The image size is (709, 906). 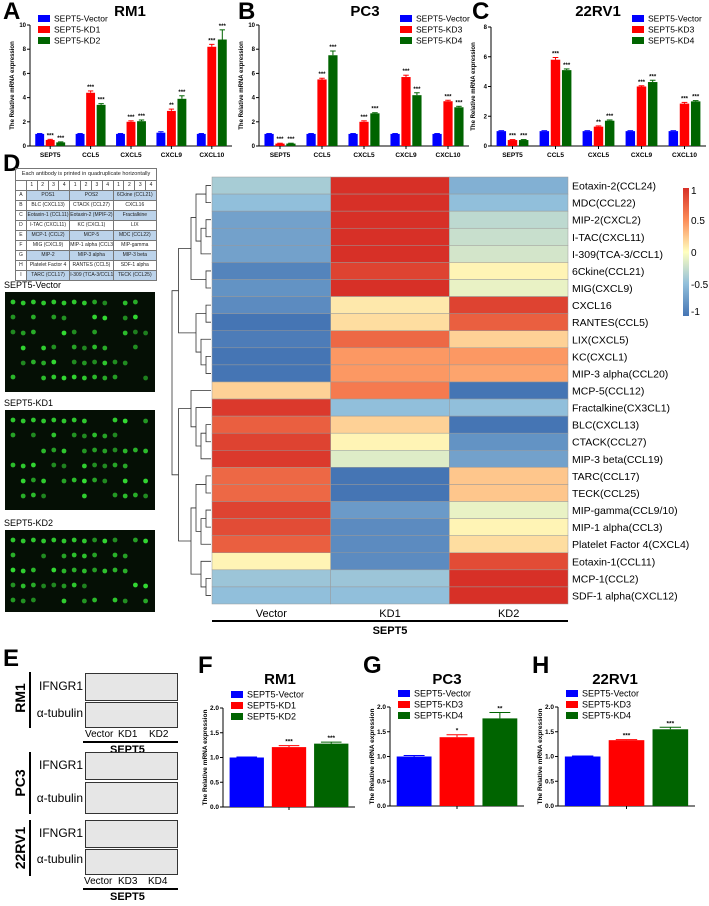 What do you see at coordinates (25, 147) in the screenshot?
I see `y-tick-label: 0` at bounding box center [25, 147].